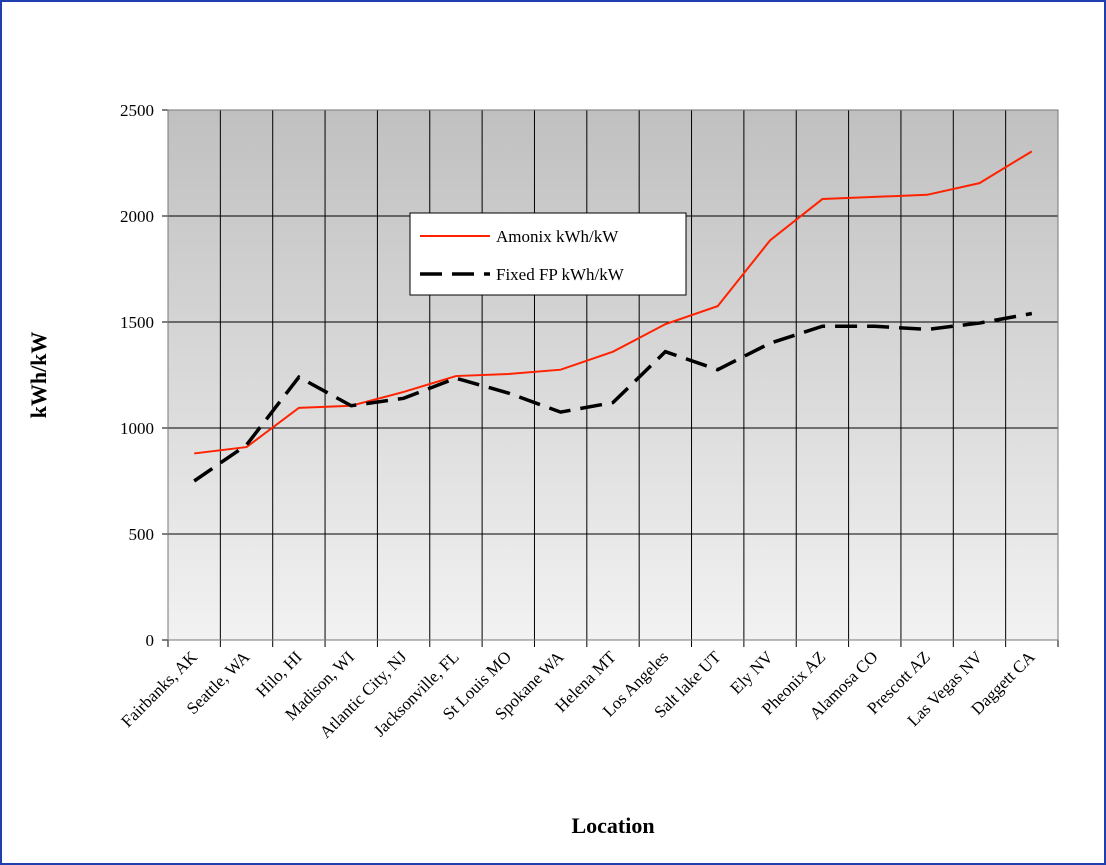  What do you see at coordinates (137, 322) in the screenshot?
I see `y-tick-label: 1500` at bounding box center [137, 322].